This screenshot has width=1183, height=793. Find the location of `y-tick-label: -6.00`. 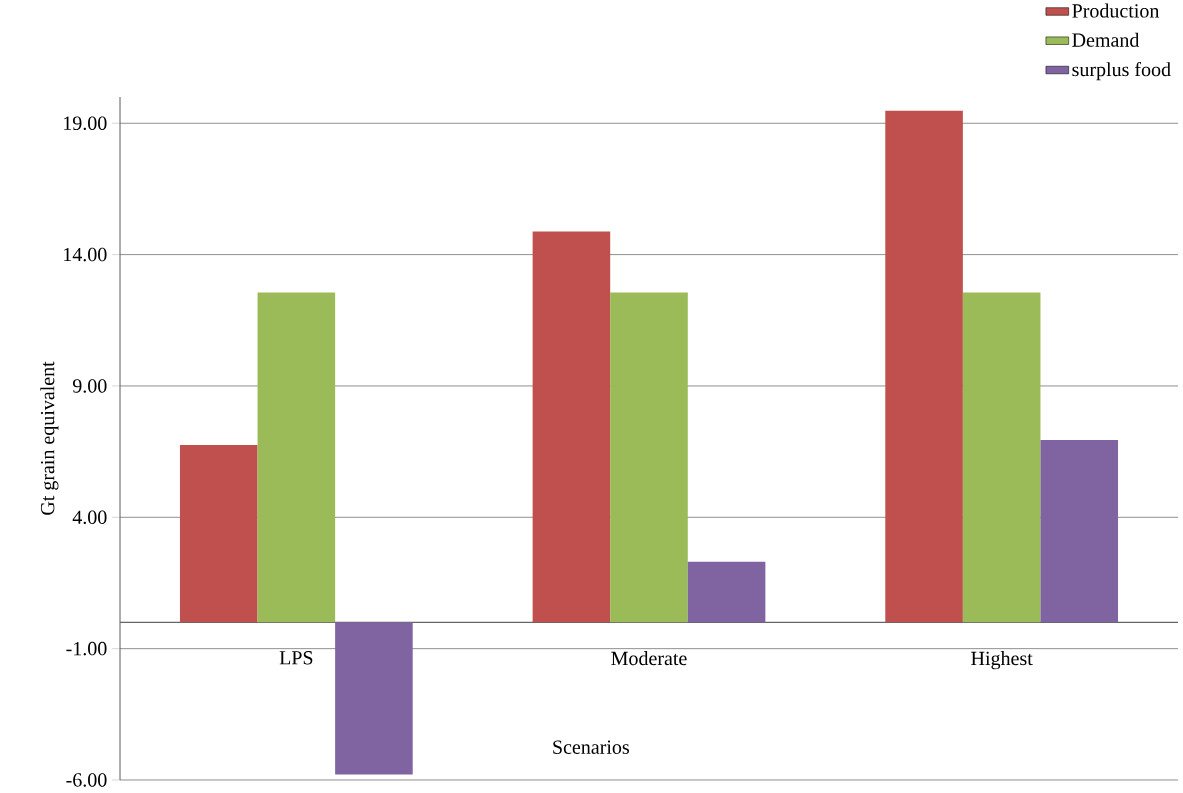

y-tick-label: -6.00 is located at coordinates (86, 780).